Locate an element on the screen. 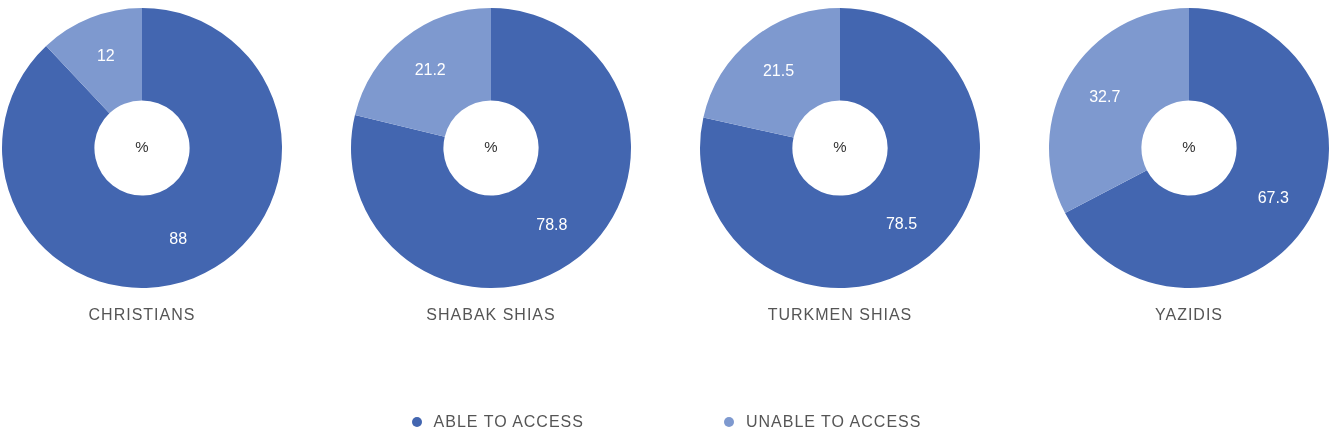 This screenshot has height=434, width=1333. data-label: 78.5 is located at coordinates (901, 224).